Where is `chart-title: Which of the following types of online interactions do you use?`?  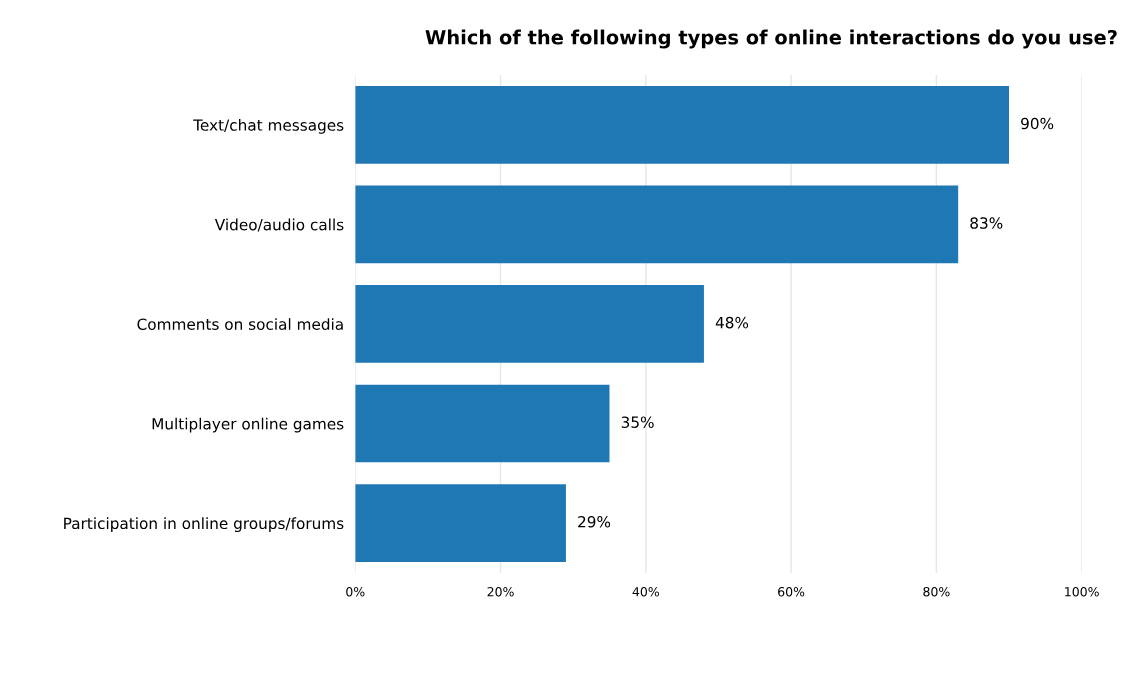 chart-title: Which of the following types of online interactions do you use? is located at coordinates (771, 39).